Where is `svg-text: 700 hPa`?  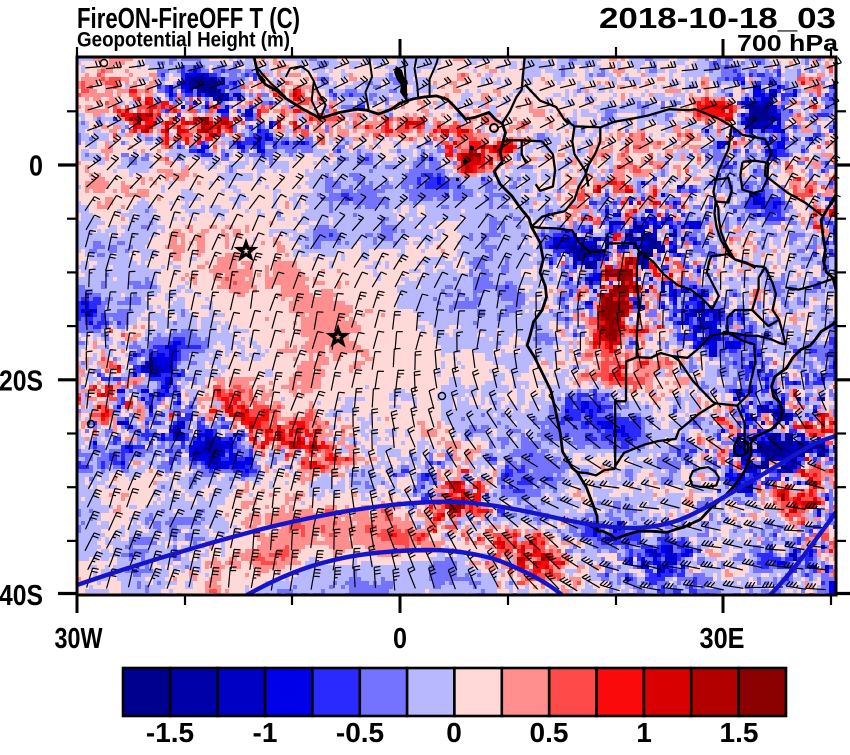
svg-text: 700 hPa is located at coordinates (787, 43).